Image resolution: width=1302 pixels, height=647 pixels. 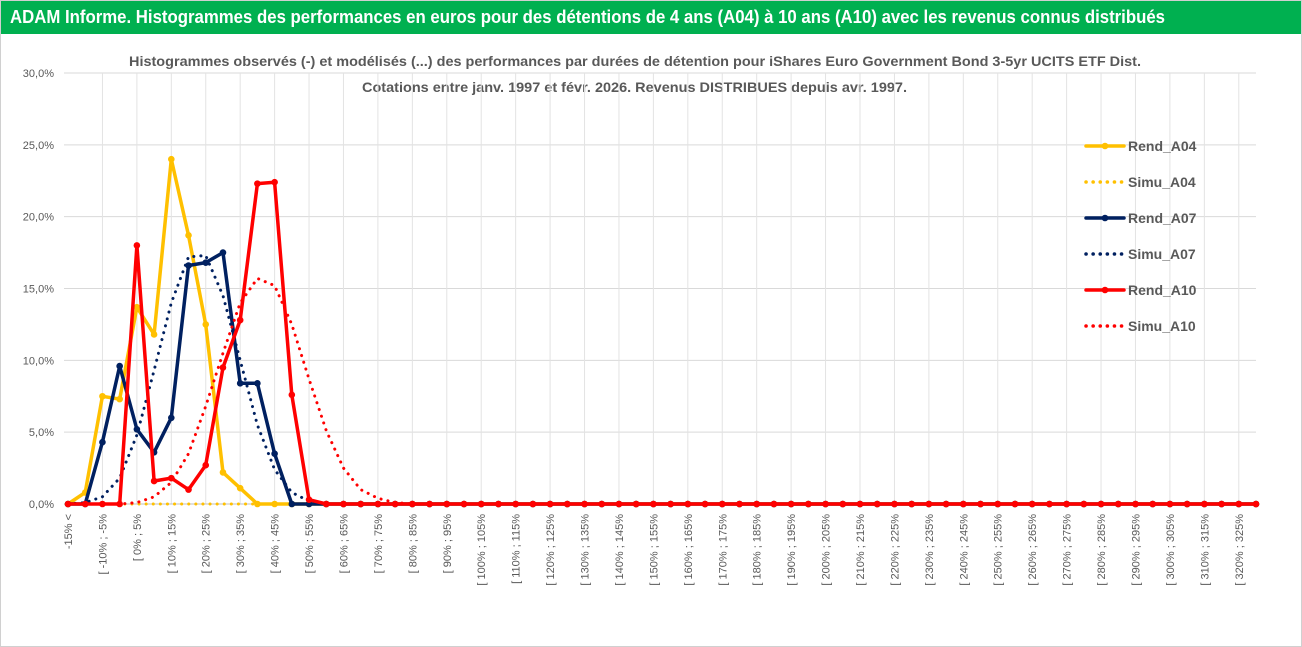 What do you see at coordinates (344, 544) in the screenshot?
I see `x-tick-label: [ 60% ; 65%` at bounding box center [344, 544].